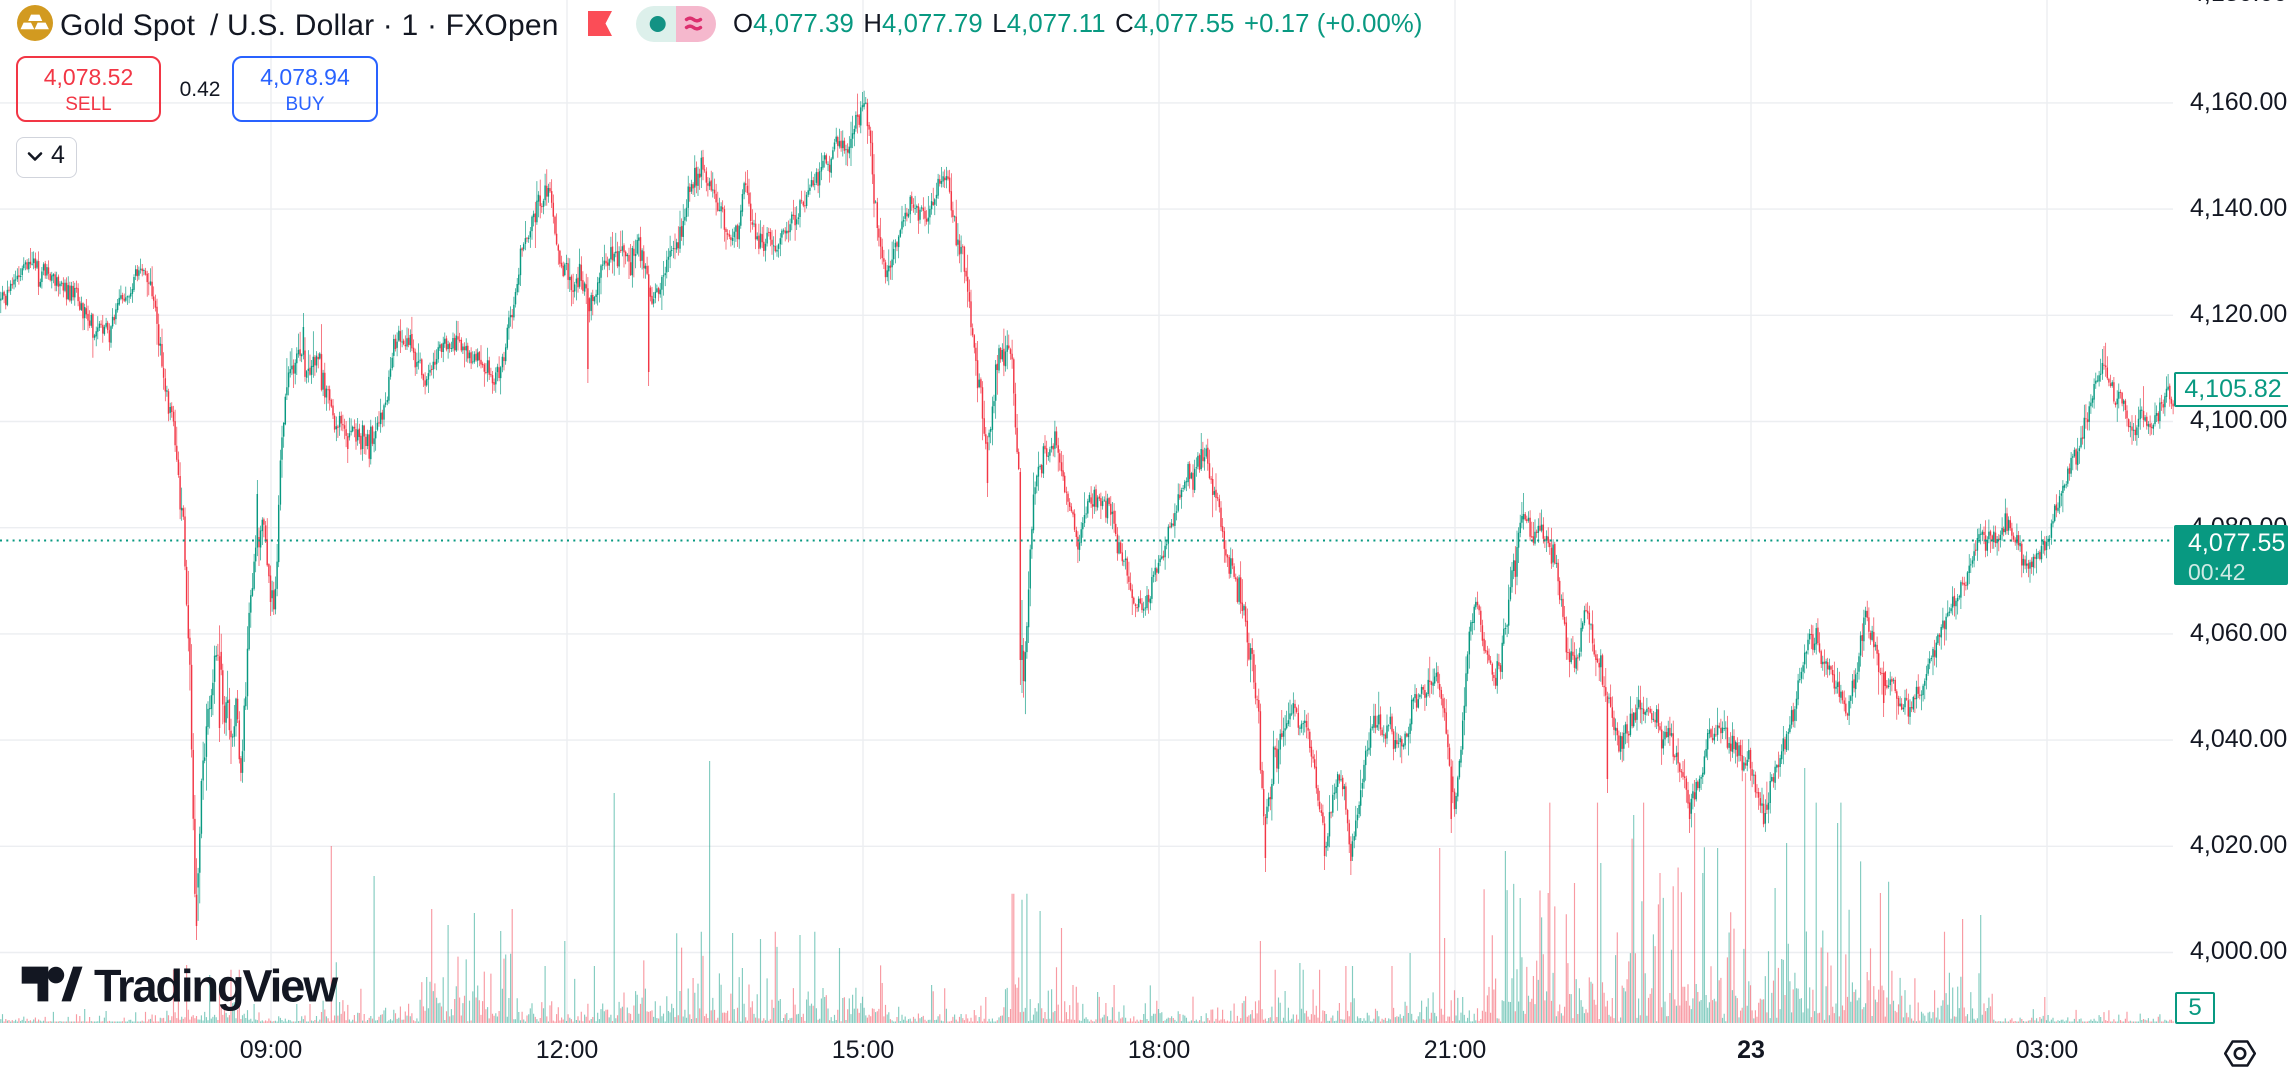 The image size is (2288, 1068). Describe the element at coordinates (216, 987) in the screenshot. I see `svg-text: TradingView` at that location.